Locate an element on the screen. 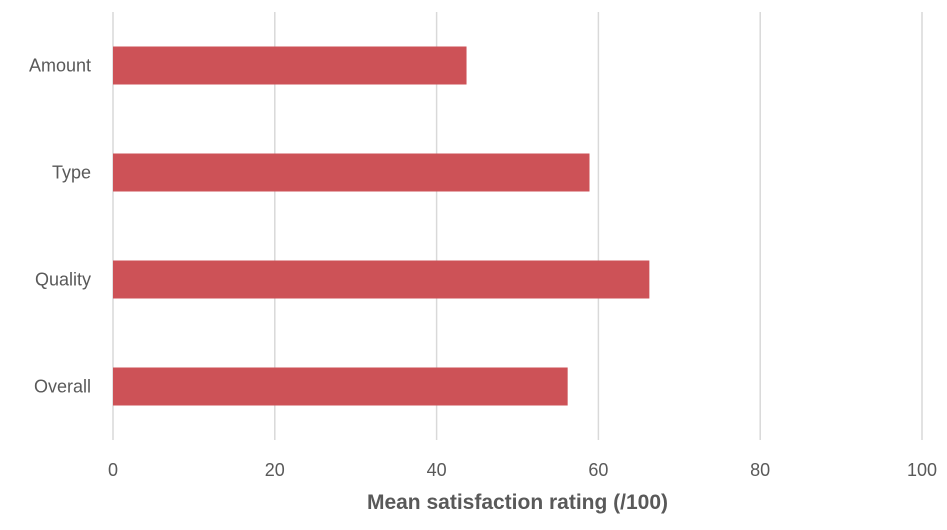  x-tick-labels: 0 20 40 60 80 100 is located at coordinates (522, 470).